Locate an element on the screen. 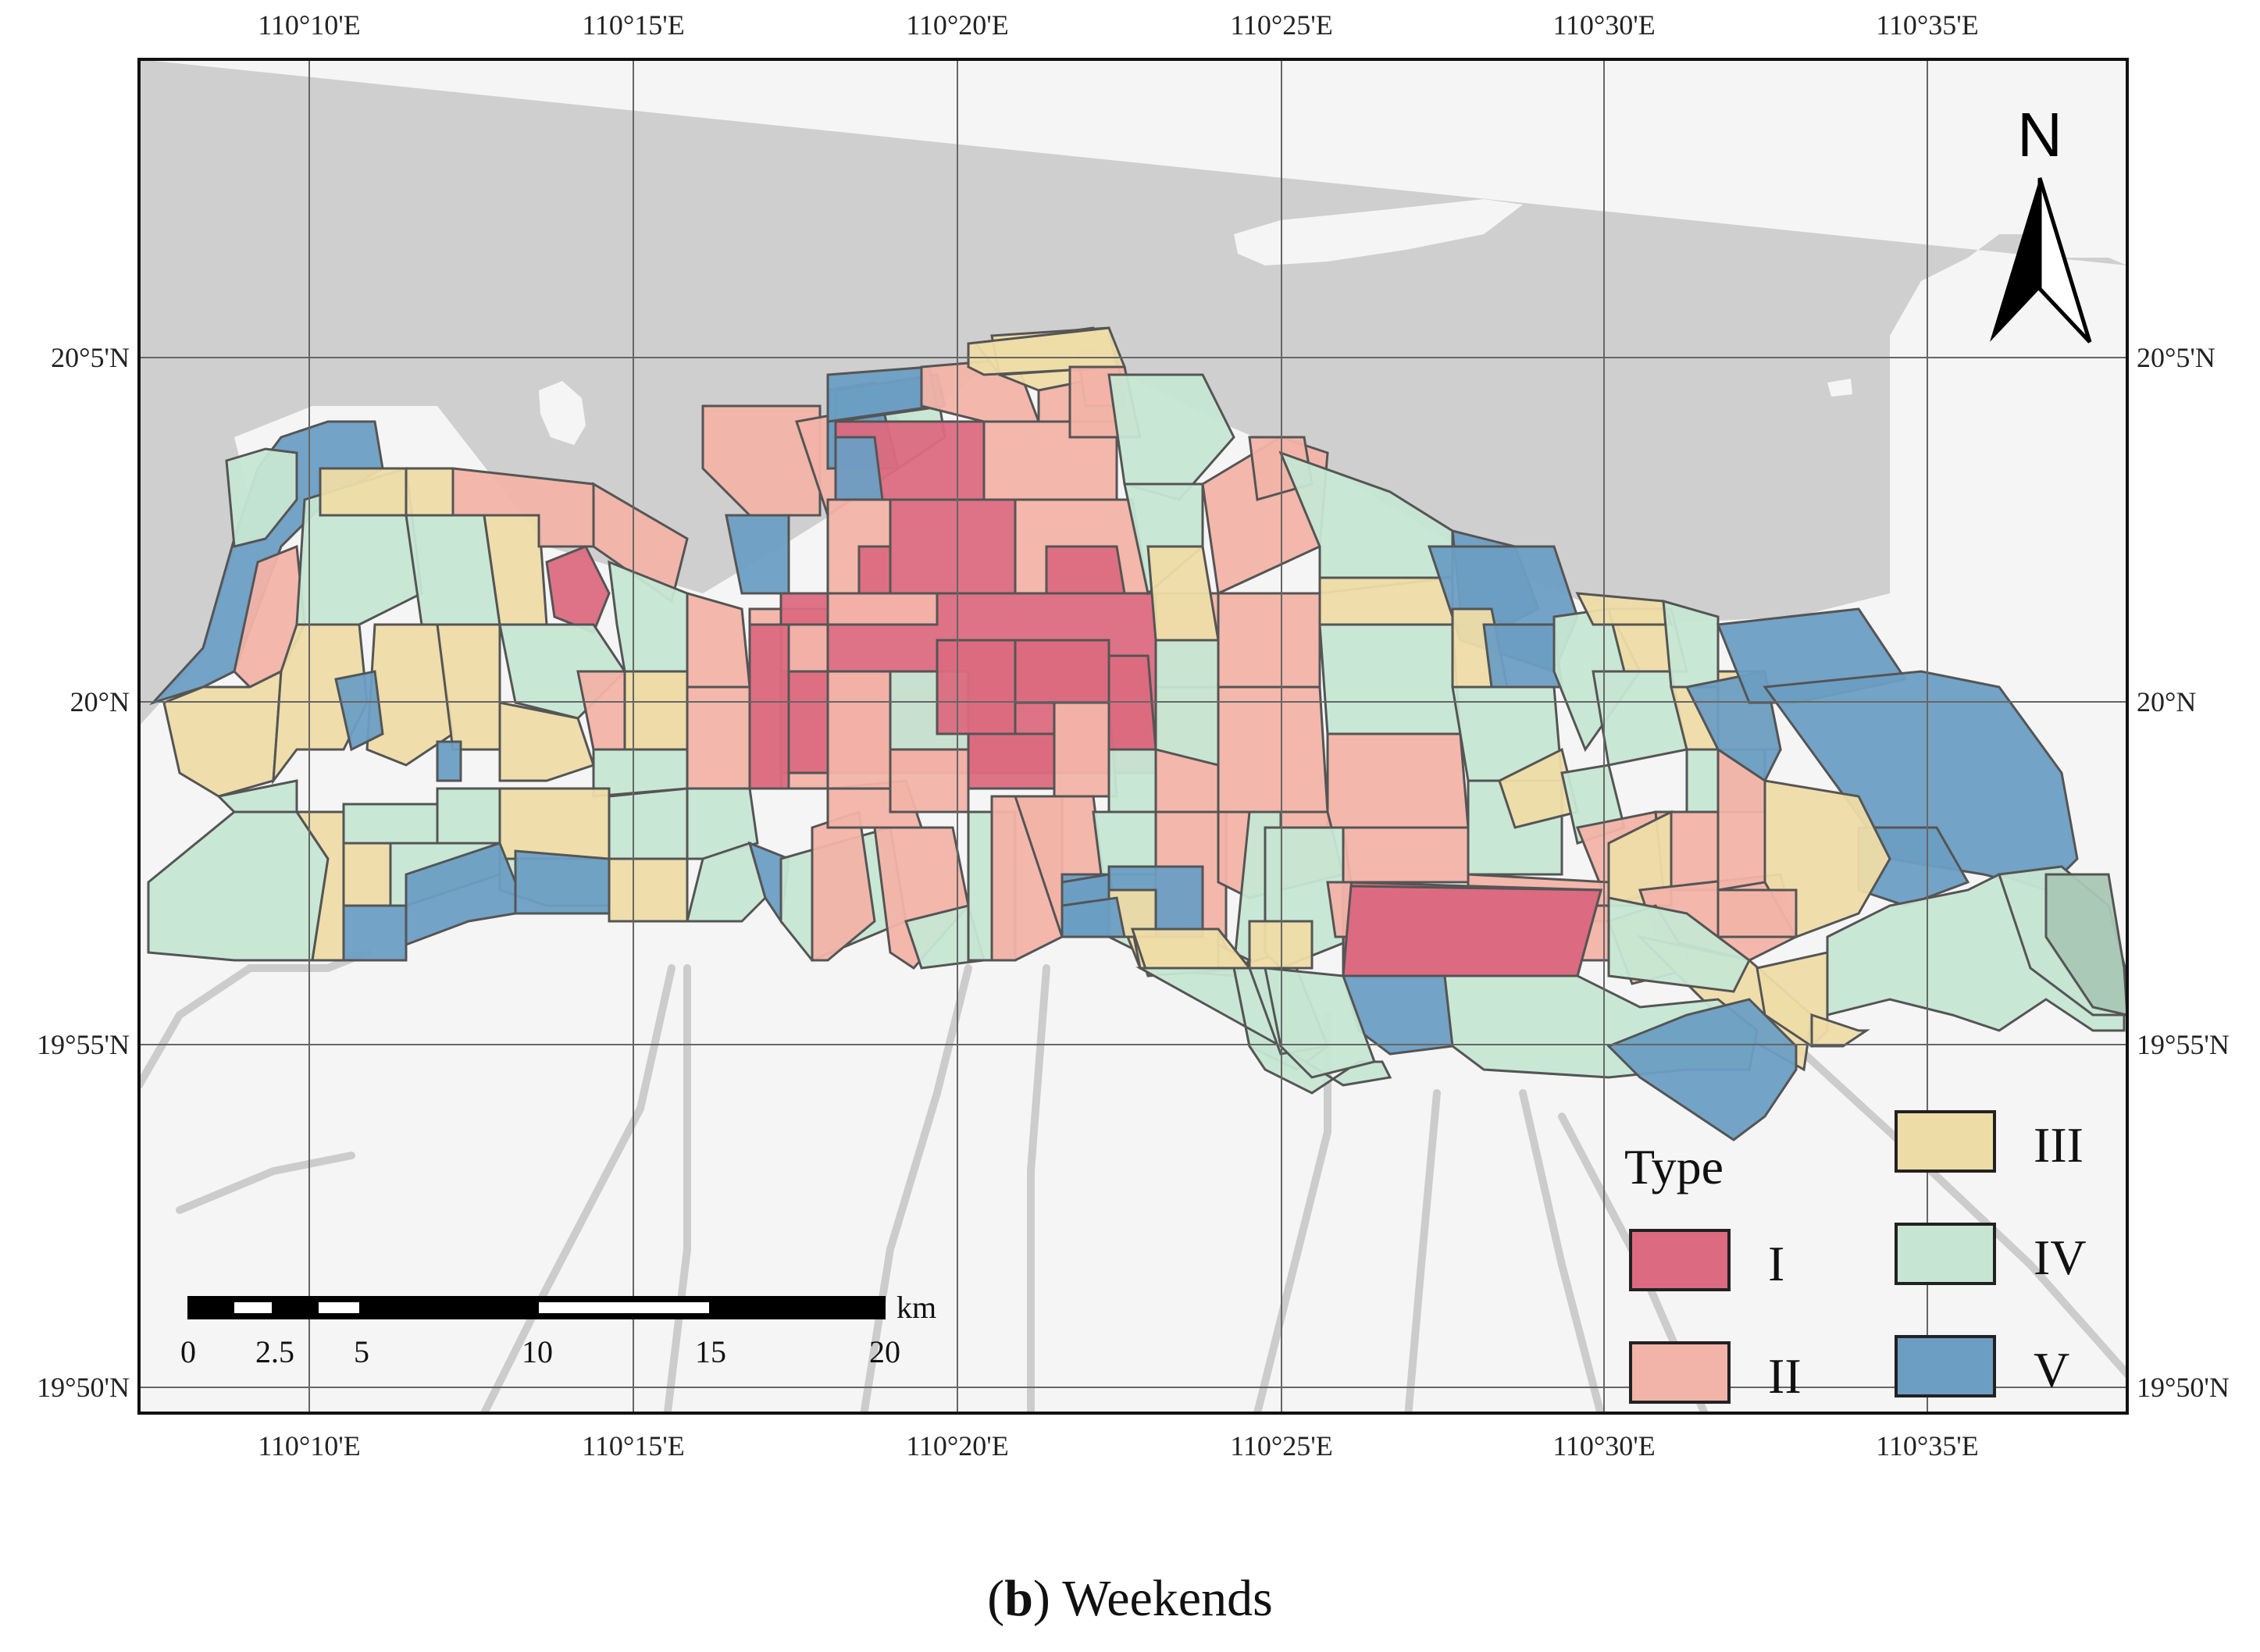 Image resolution: width=2260 pixels, height=1652 pixels. scale-tick: 10 is located at coordinates (537, 1351).